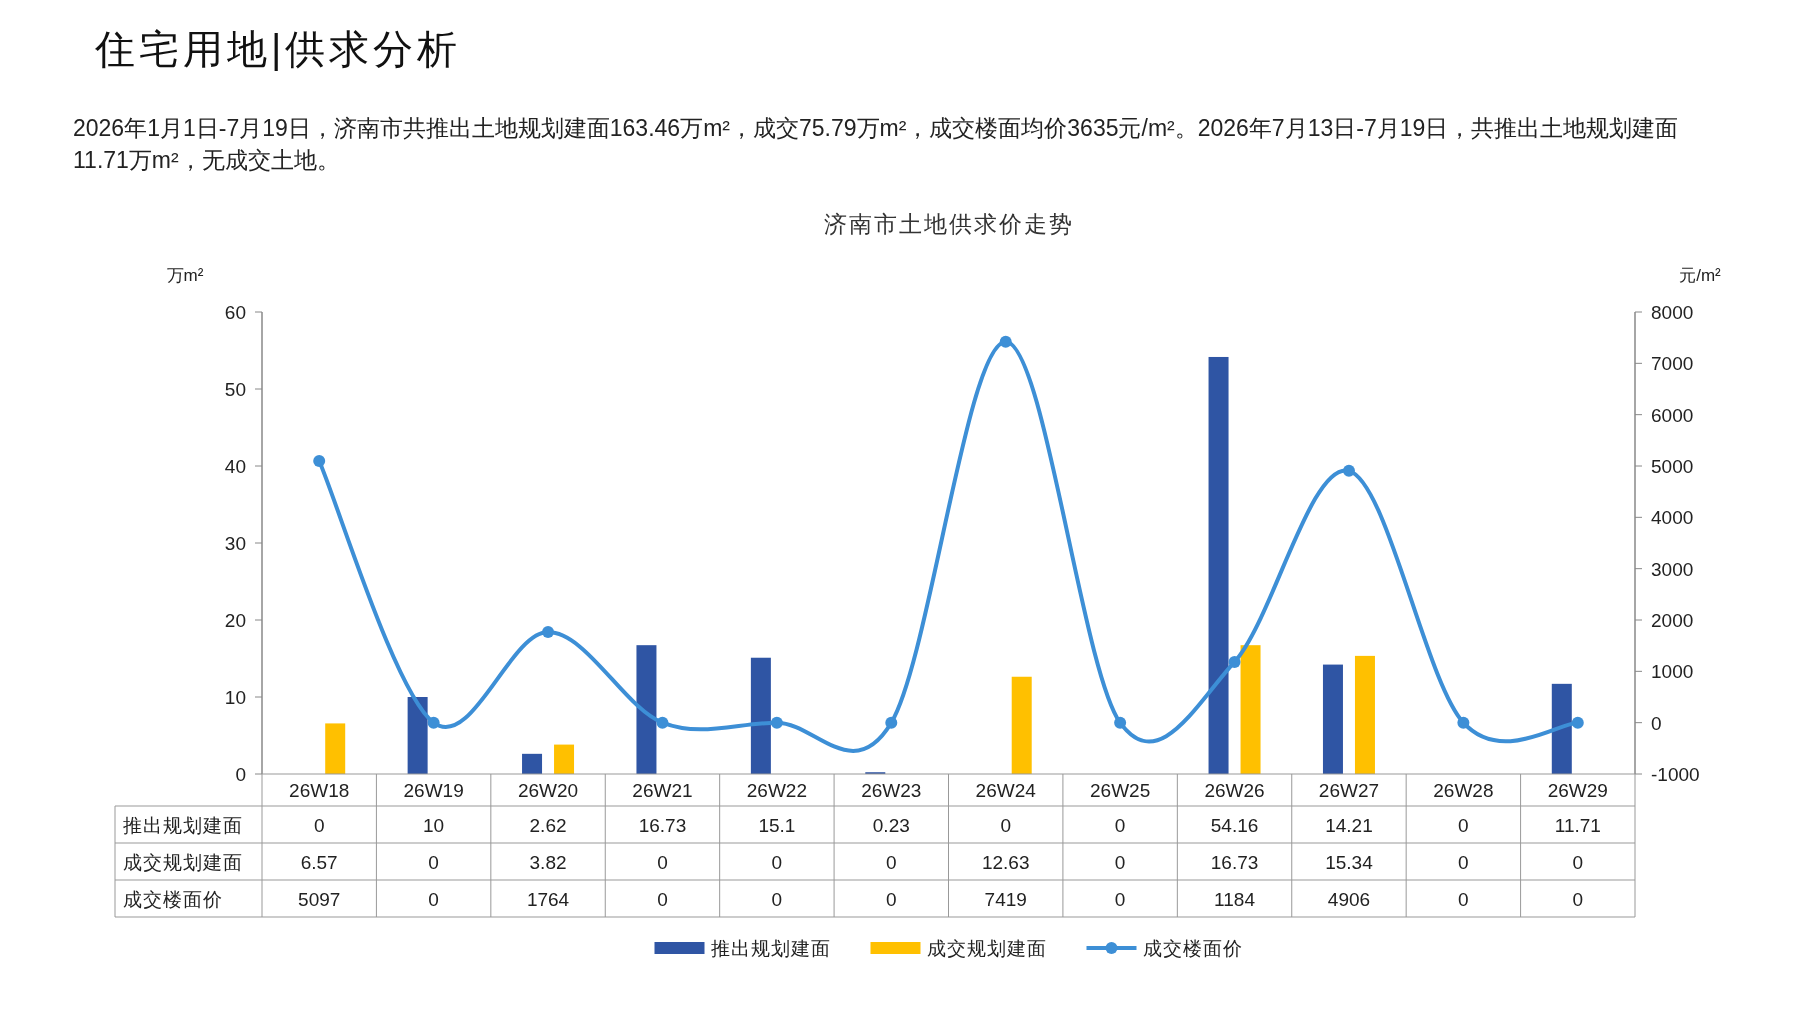  I want to click on text: 推出规划建面, so click(183, 825).